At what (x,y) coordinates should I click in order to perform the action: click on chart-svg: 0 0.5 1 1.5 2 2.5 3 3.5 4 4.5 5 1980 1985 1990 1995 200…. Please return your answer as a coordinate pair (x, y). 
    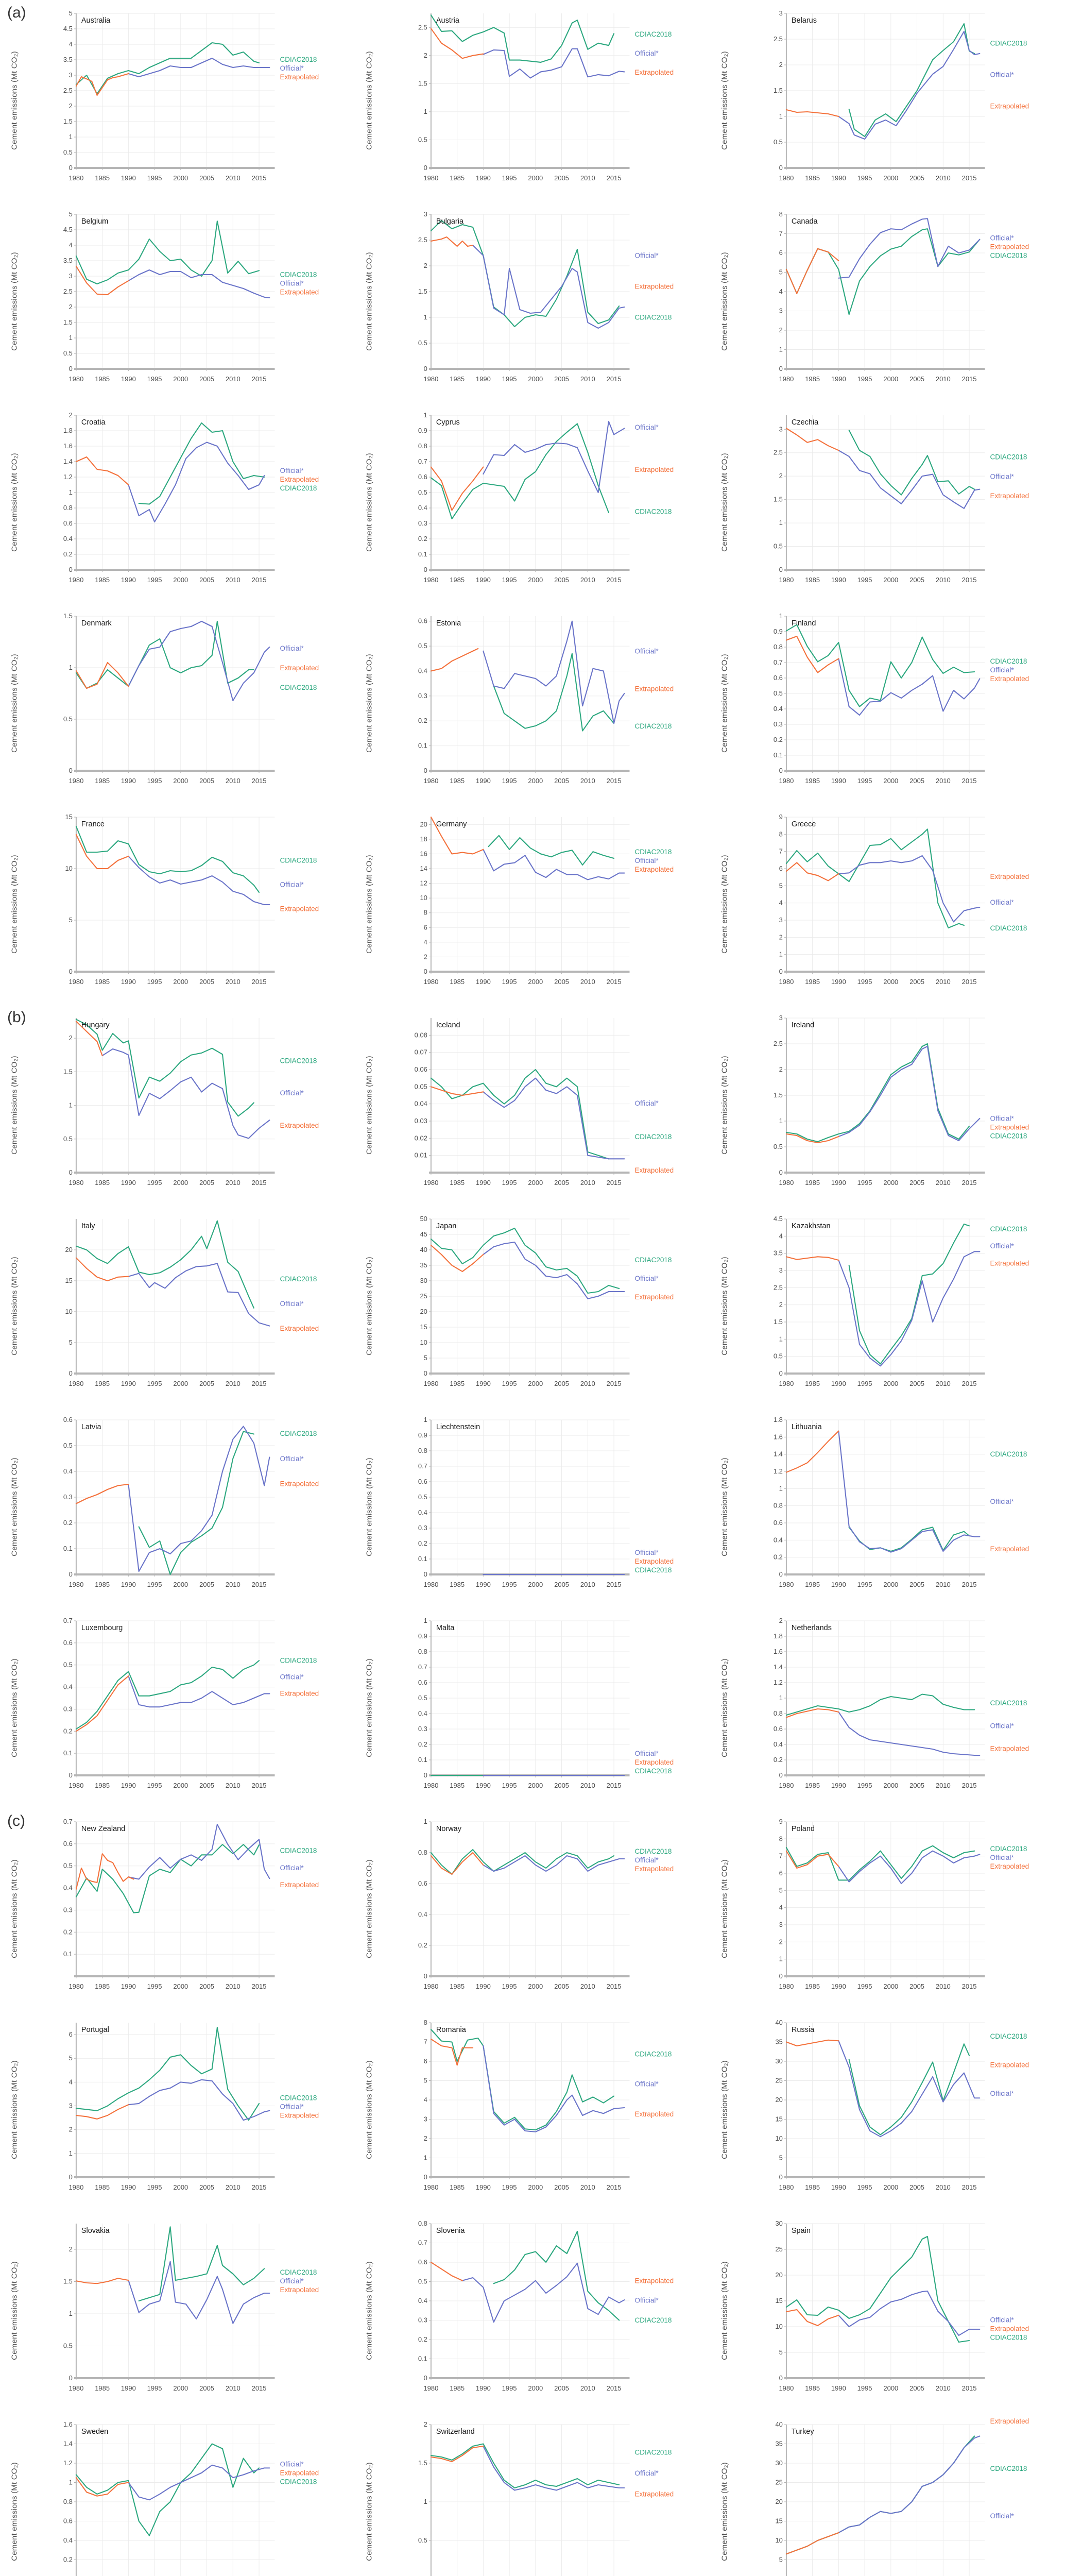
    Looking at the image, I should click on (191, 95).